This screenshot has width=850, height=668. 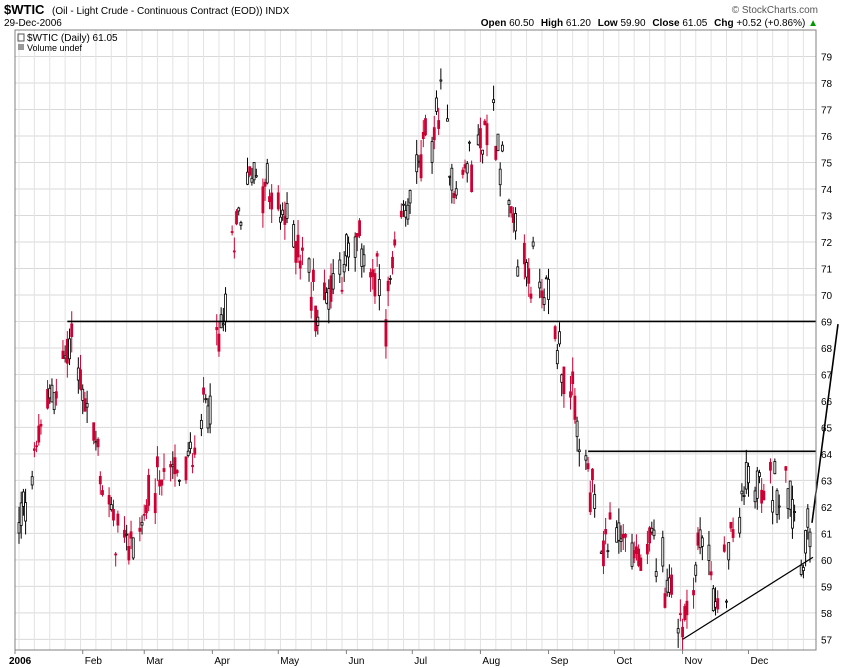 What do you see at coordinates (560, 661) in the screenshot?
I see `x-tick-label: Sep` at bounding box center [560, 661].